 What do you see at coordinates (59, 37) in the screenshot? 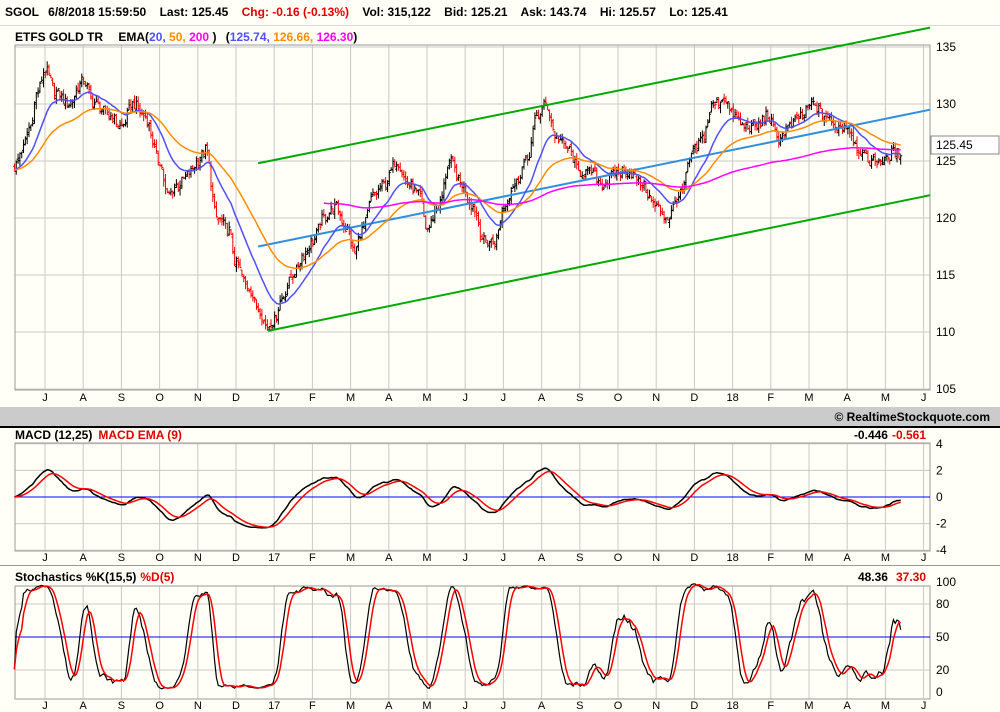
I see `legend-name: ETFS GOLD TR` at bounding box center [59, 37].